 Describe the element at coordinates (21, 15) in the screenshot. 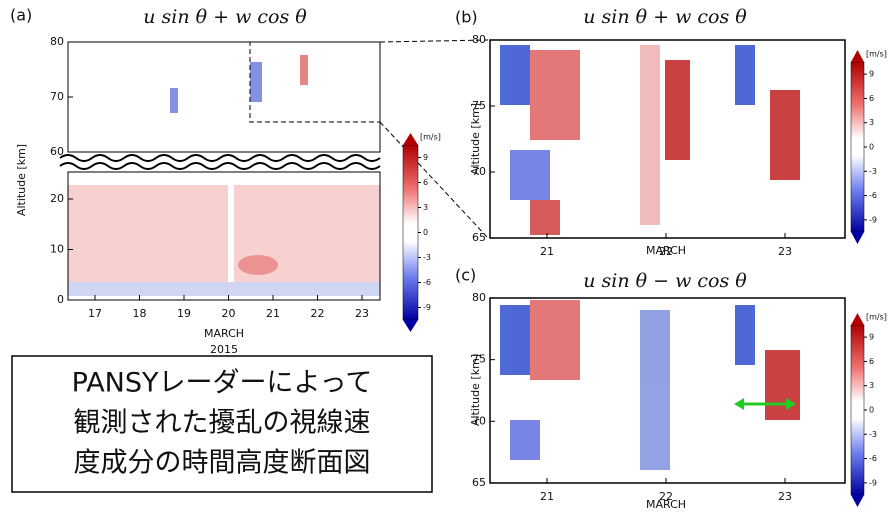

I see `panel-label: (a)` at that location.